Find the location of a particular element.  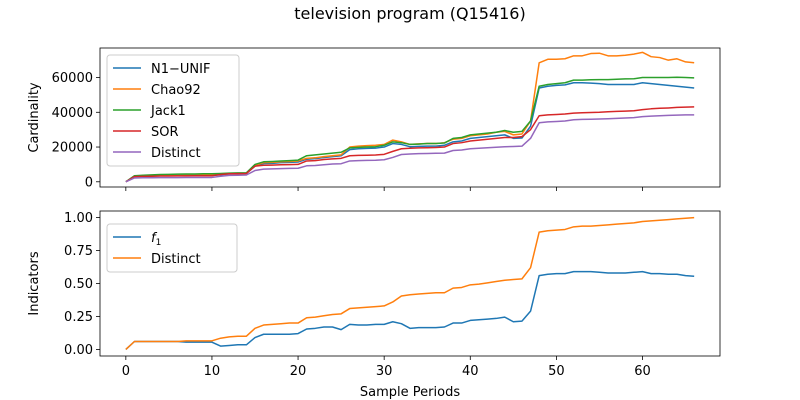

y-tick-label: 0.00 is located at coordinates (78, 350).